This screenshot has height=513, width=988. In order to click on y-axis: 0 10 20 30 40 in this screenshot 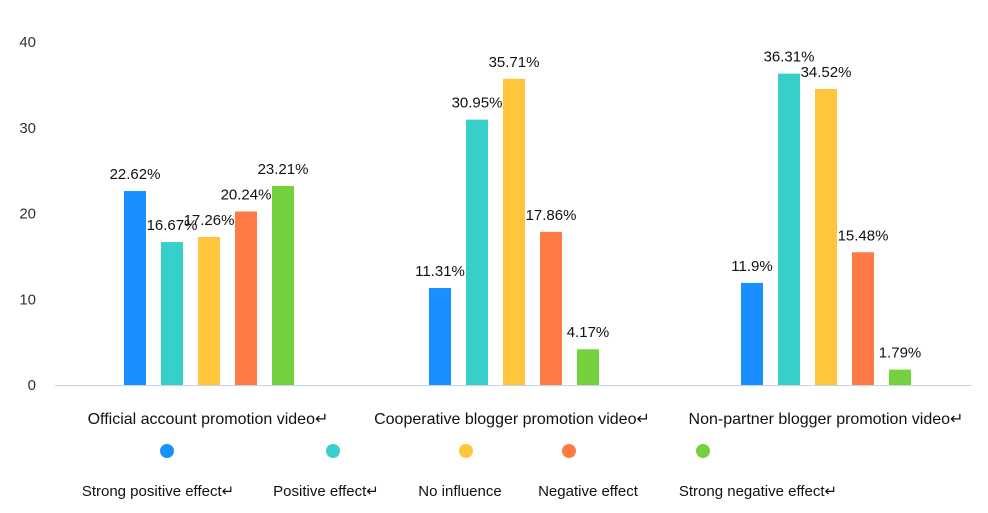, I will do `click(27, 214)`.